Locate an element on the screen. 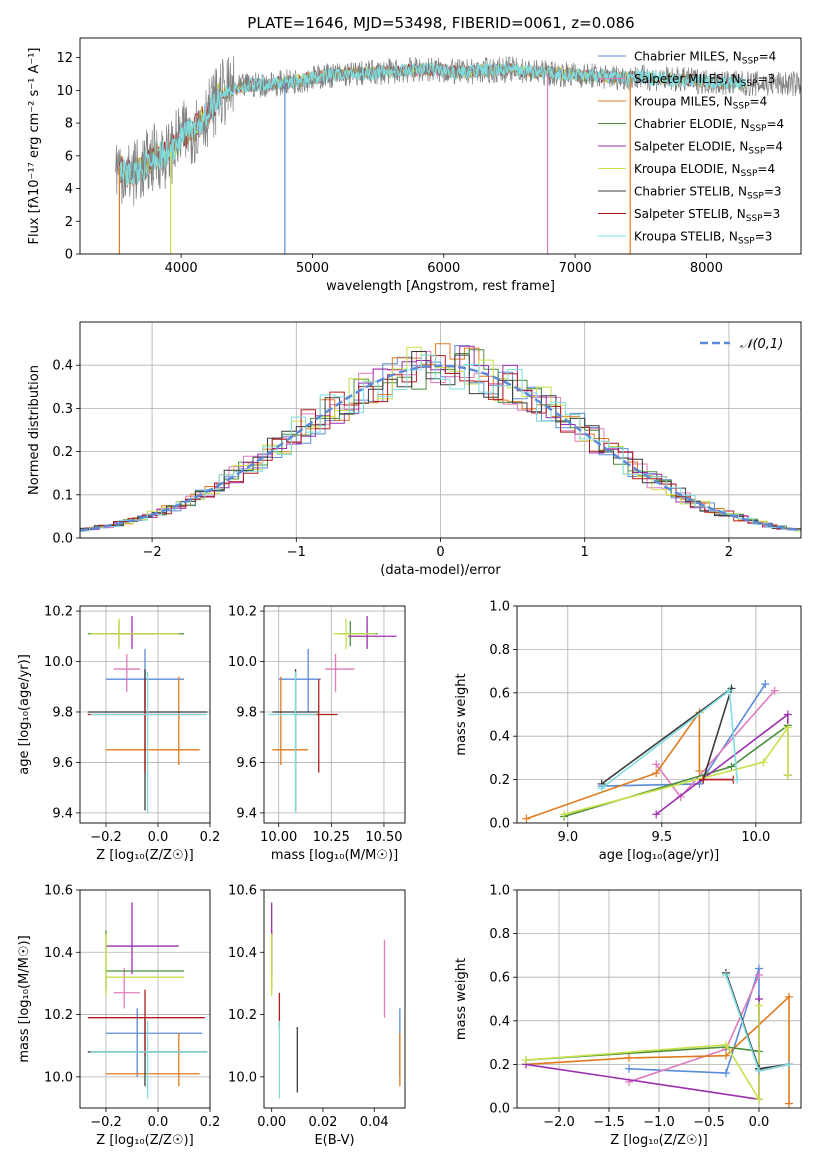 This screenshot has height=1170, width=819. x-tick-label: −0.2 is located at coordinates (106, 1122).